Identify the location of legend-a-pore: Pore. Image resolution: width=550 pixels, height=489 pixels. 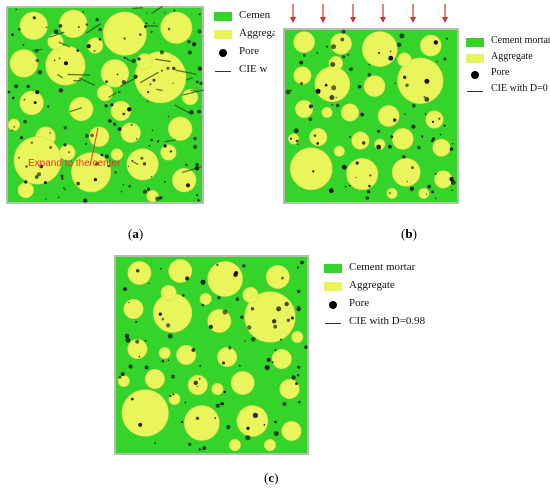
(244, 53).